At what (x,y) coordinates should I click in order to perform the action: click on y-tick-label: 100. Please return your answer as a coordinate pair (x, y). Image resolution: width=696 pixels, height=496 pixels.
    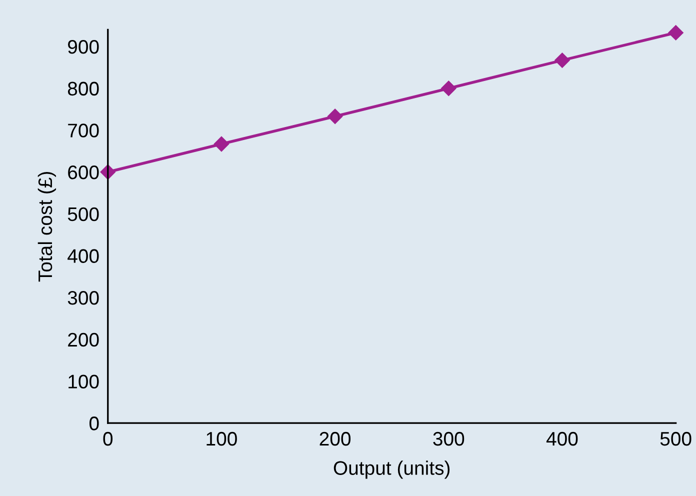
    Looking at the image, I should click on (83, 381).